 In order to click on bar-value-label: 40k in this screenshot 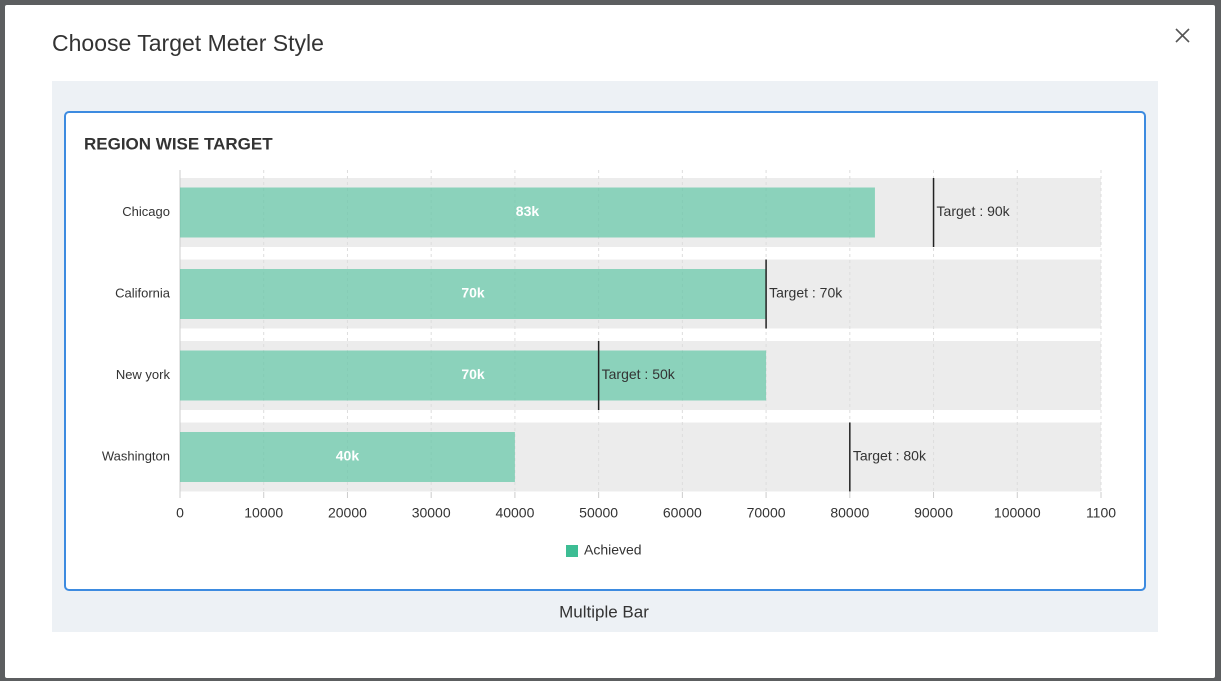, I will do `click(348, 456)`.